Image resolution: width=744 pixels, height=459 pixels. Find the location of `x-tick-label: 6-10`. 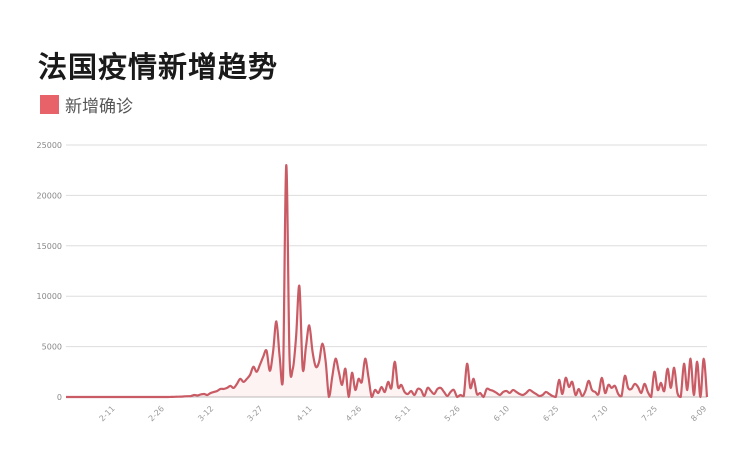

x-tick-label: 6-10 is located at coordinates (501, 413).